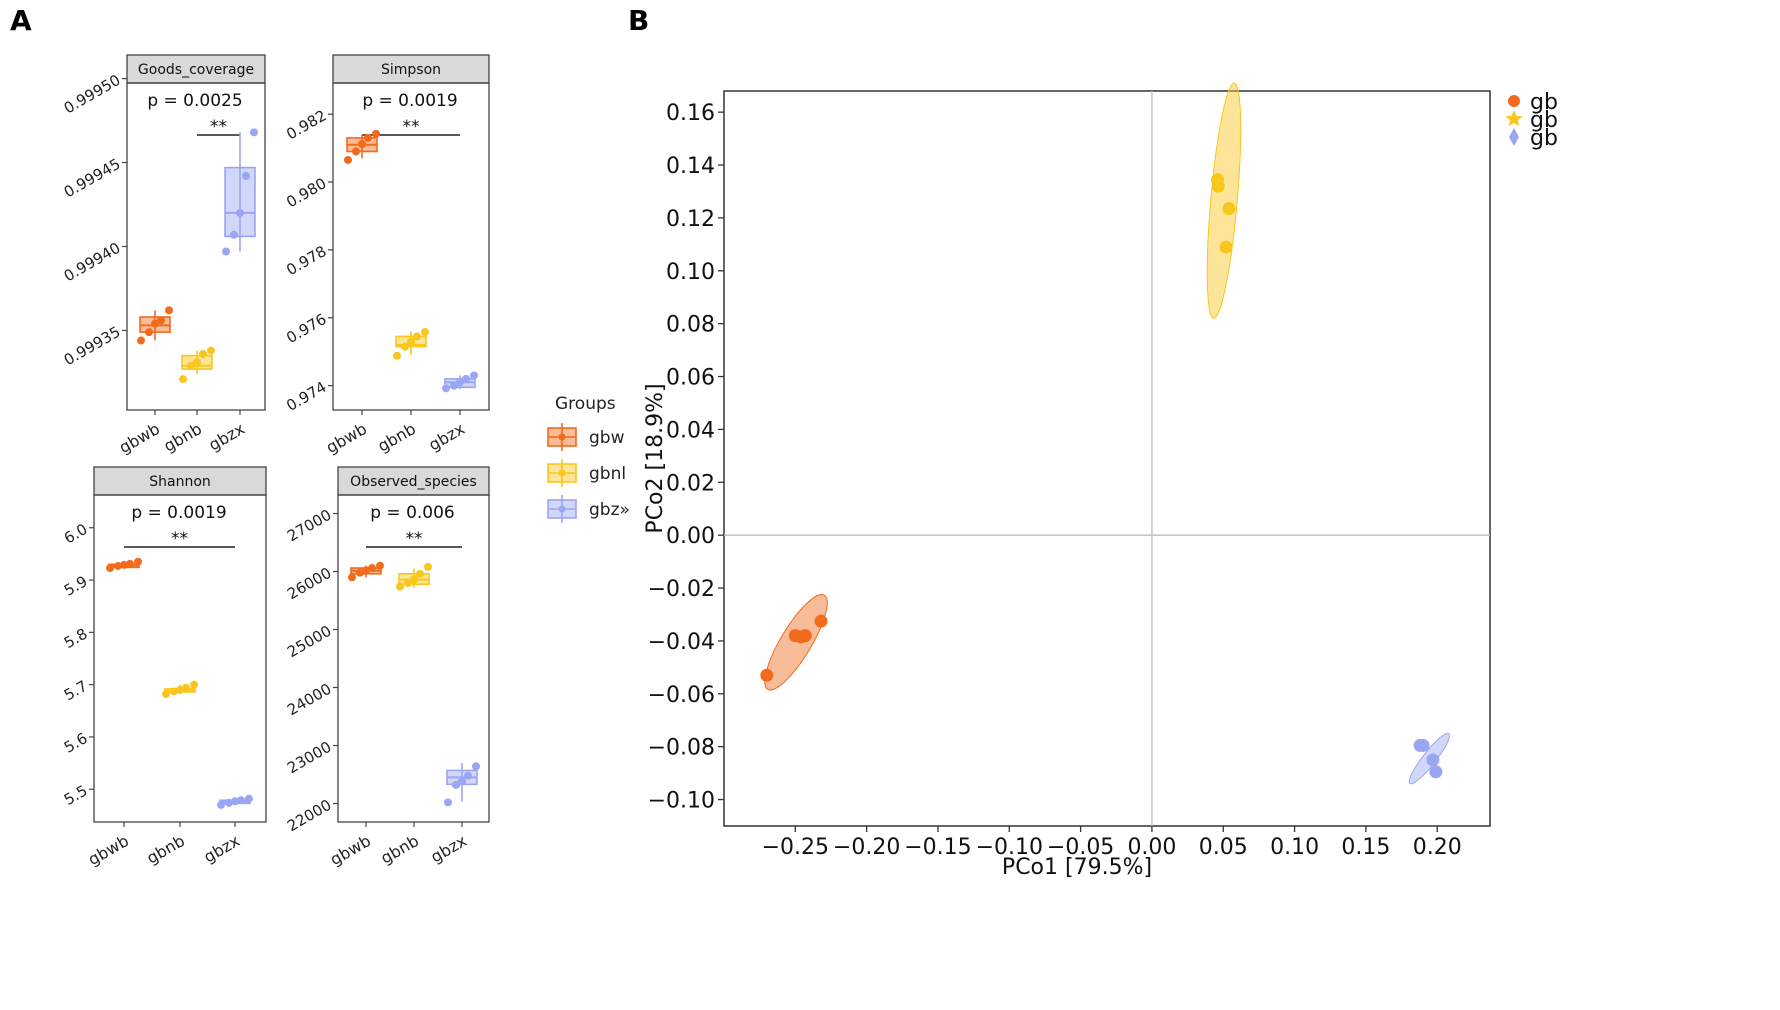 The width and height of the screenshot is (1780, 1010). I want to click on y-tick-label: 0.99940, so click(92, 262).